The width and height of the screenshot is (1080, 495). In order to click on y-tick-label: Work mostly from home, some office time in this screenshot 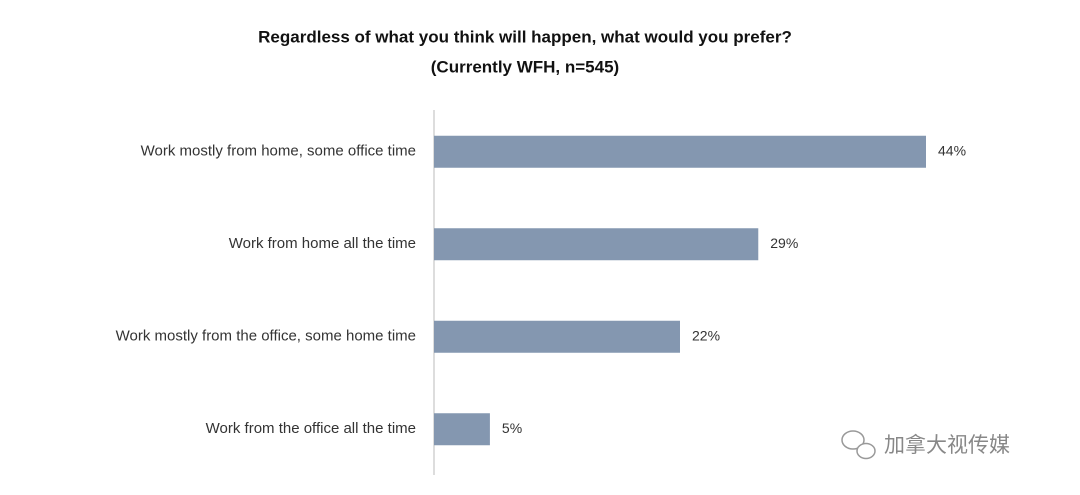, I will do `click(278, 151)`.